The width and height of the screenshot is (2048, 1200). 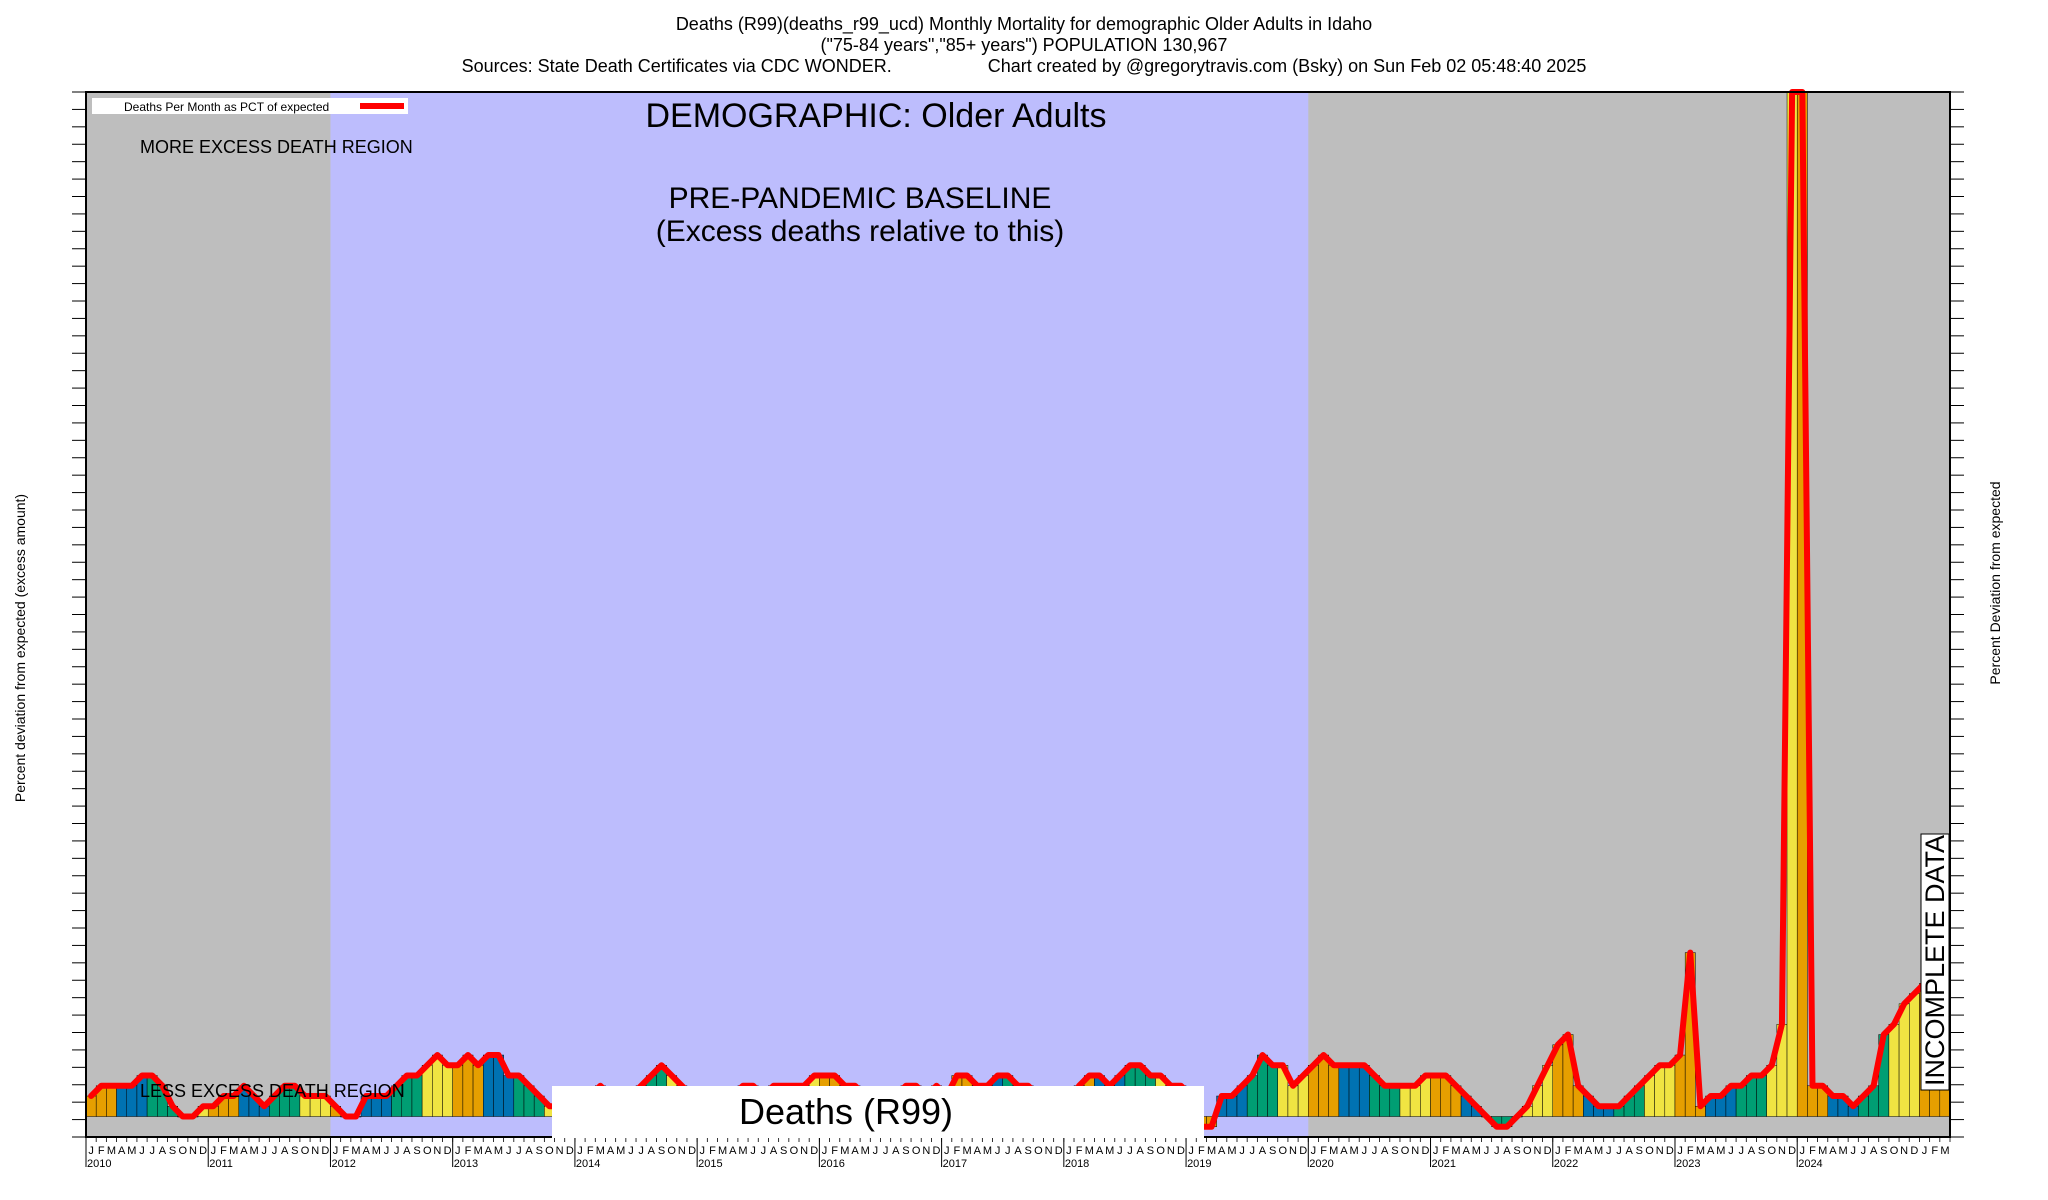 I want to click on year-label: 2021, so click(x=1444, y=1164).